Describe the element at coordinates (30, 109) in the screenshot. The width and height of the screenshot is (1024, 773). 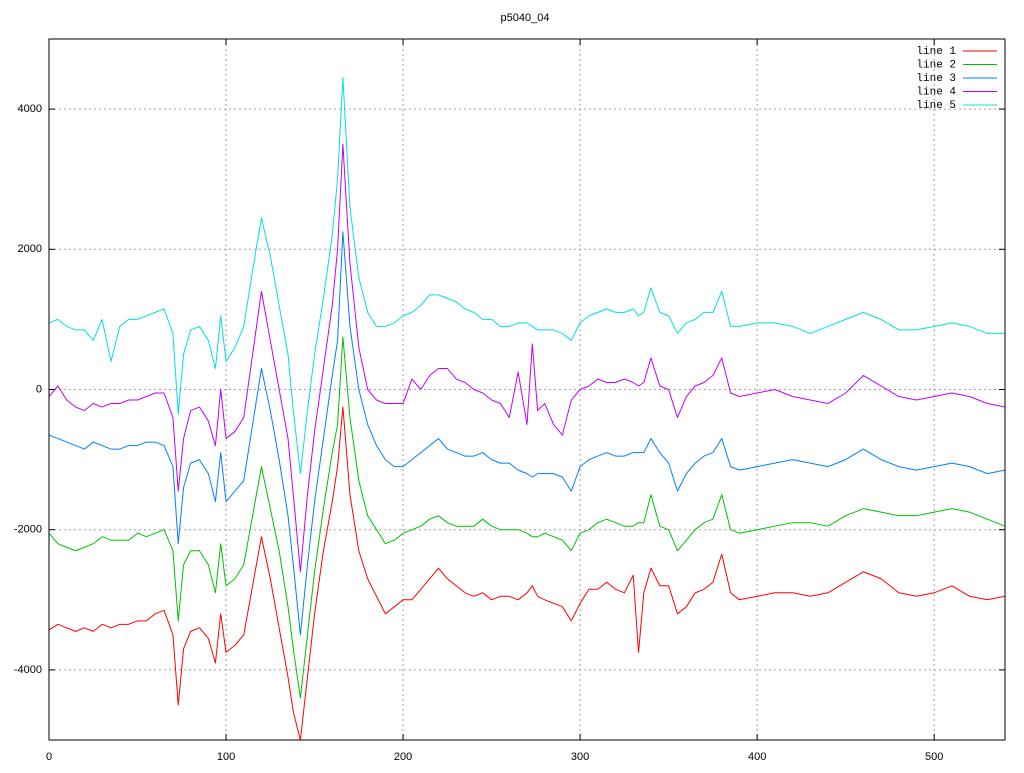
I see `y-tick-label: 4000` at that location.